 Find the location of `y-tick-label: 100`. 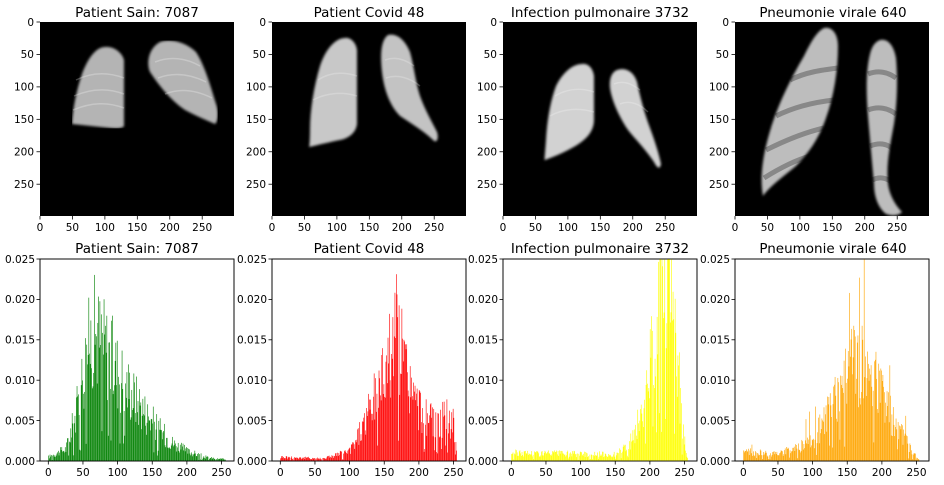

y-tick-label: 100 is located at coordinates (487, 88).